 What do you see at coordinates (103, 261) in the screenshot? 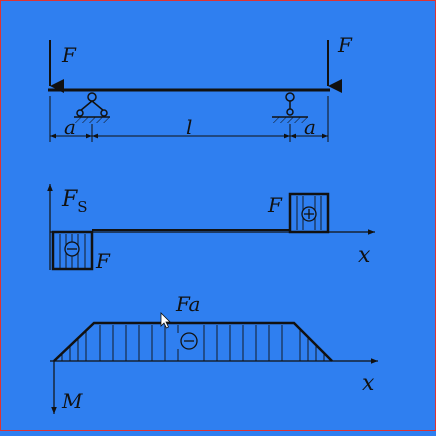
I see `shear-negative-label: F` at bounding box center [103, 261].